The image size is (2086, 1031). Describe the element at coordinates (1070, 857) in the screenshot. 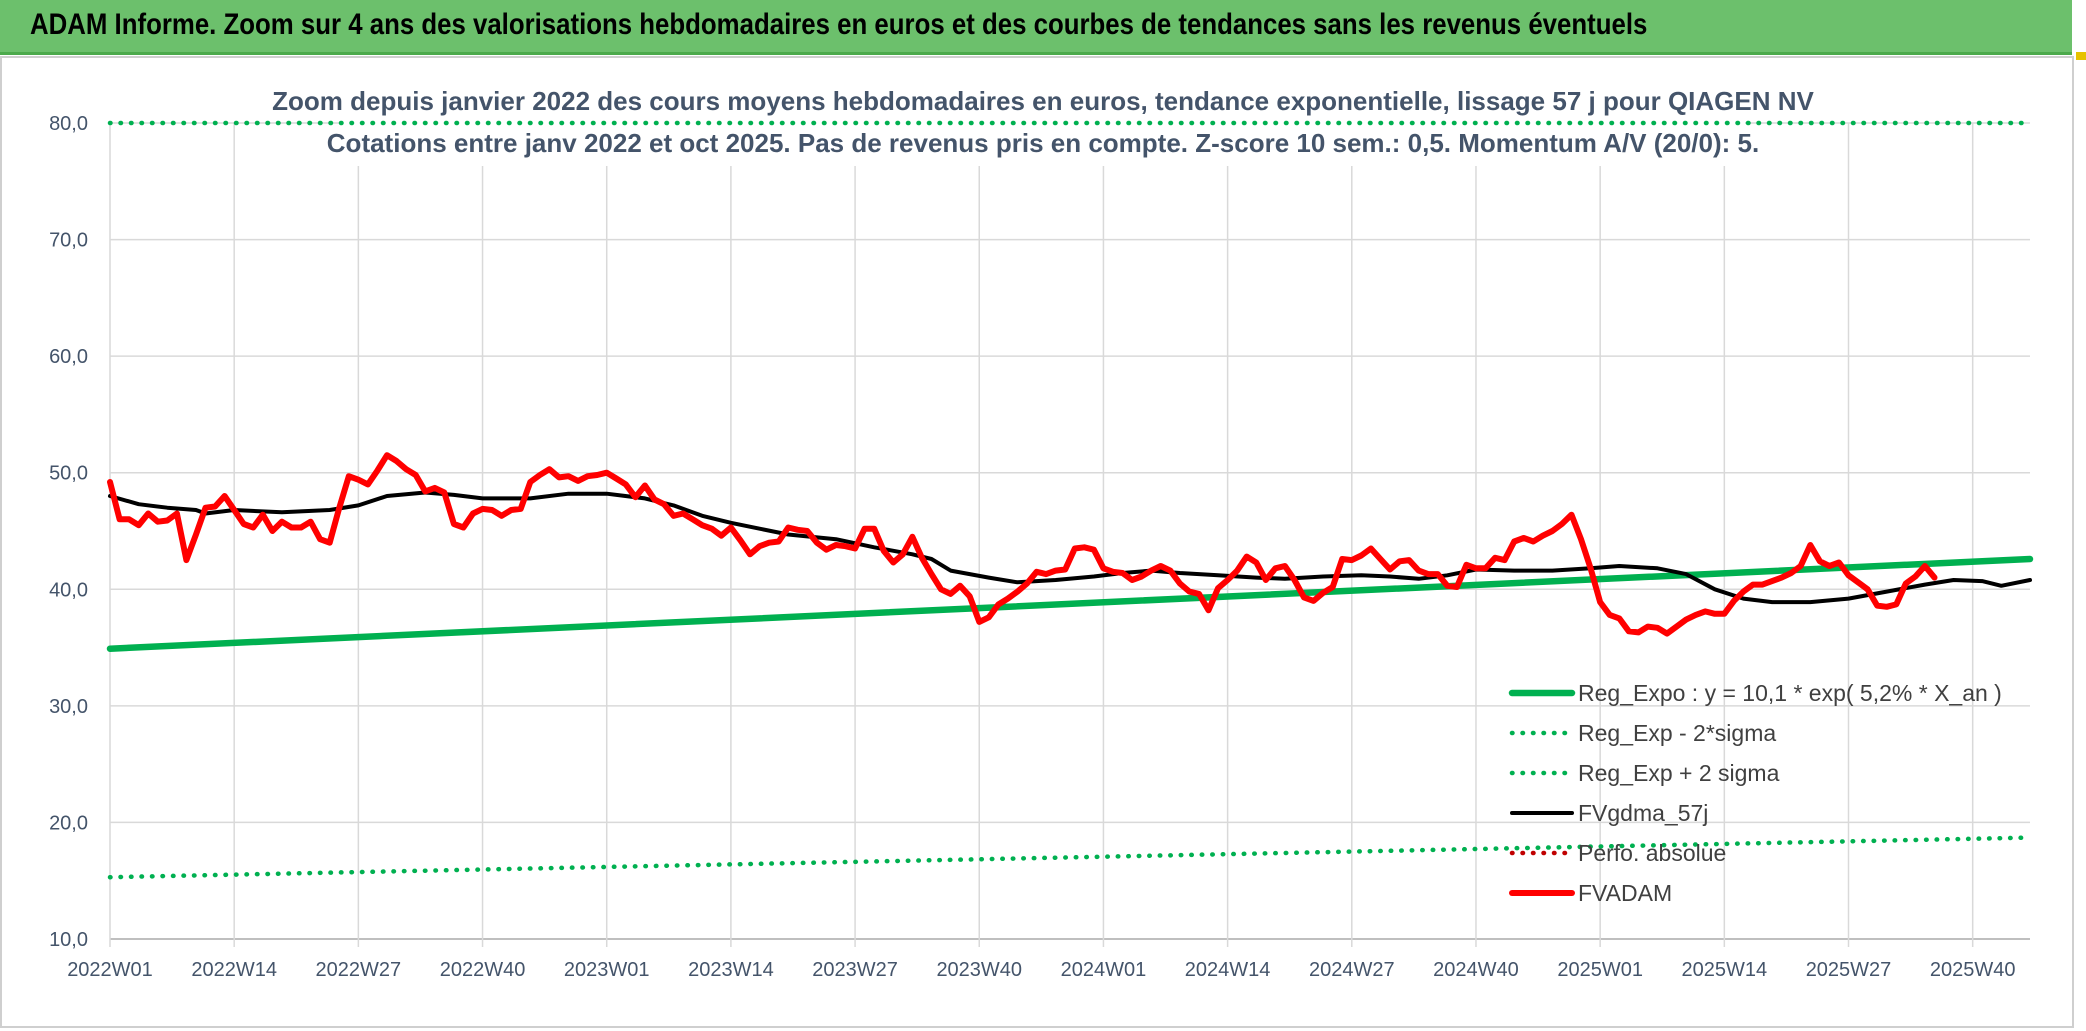

I see `series-line-reg_exp` at that location.